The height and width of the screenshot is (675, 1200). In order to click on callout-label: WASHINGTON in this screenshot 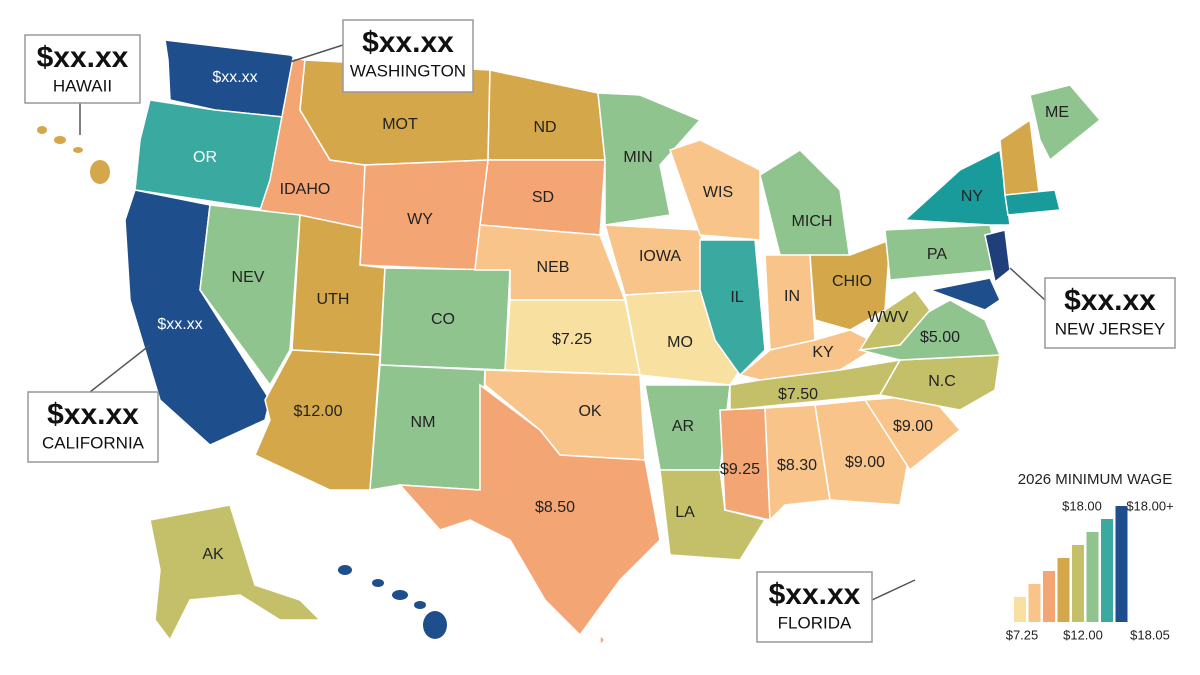, I will do `click(408, 70)`.